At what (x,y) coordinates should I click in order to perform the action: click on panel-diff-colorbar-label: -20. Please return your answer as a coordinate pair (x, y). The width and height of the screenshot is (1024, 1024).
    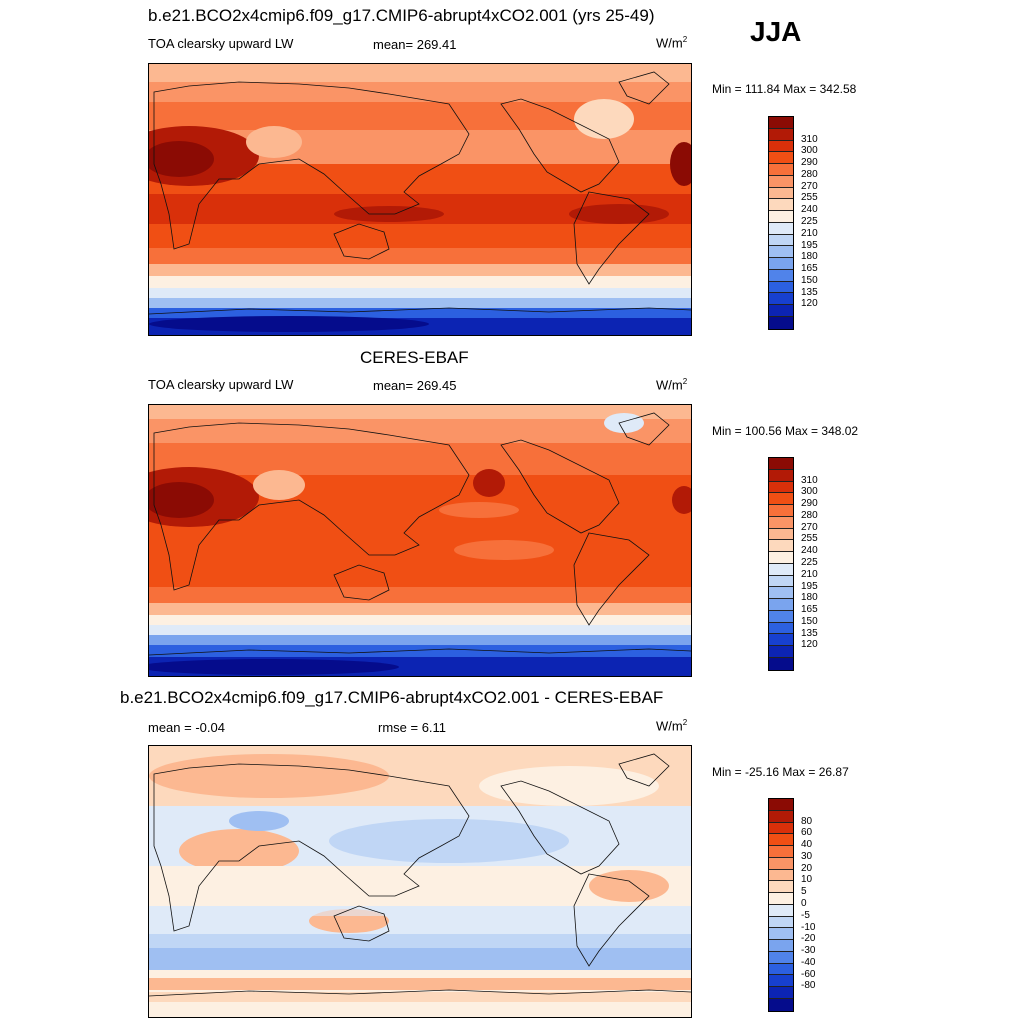
    Looking at the image, I should click on (808, 939).